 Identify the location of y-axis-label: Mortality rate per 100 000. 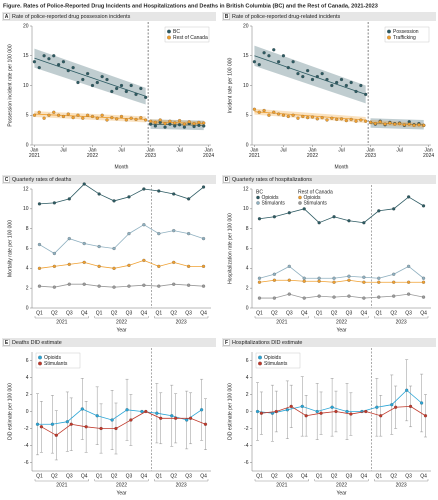
(10, 248).